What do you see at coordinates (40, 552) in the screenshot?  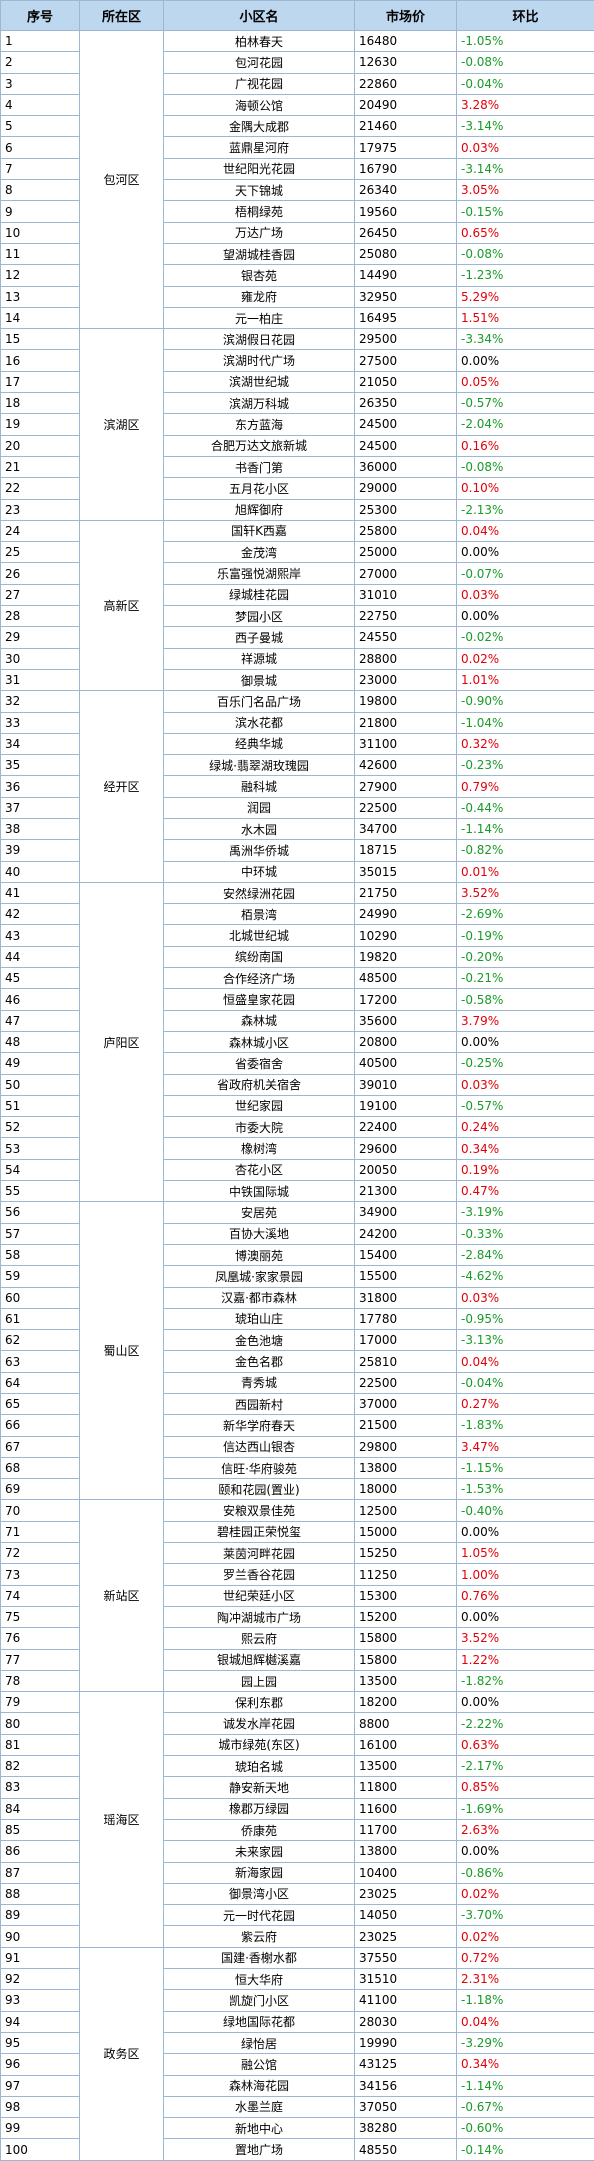 I see `row-number: 25` at bounding box center [40, 552].